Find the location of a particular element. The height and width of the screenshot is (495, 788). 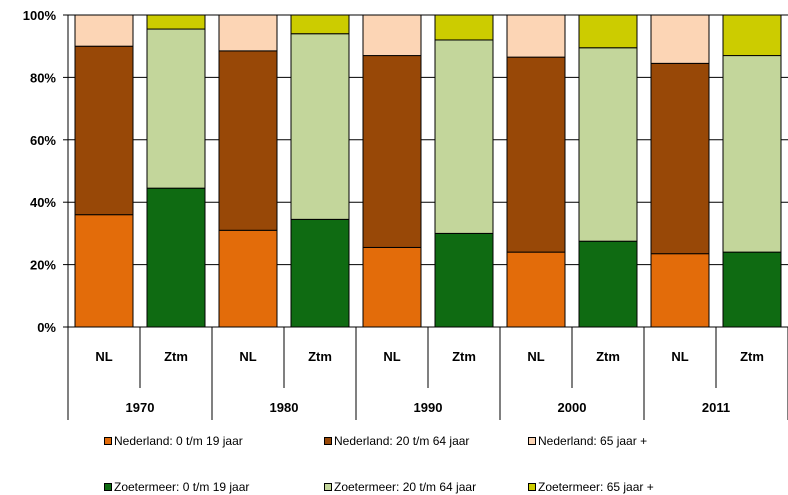

group-labels: 1970 1980 1990 2000 2011 is located at coordinates (428, 407).